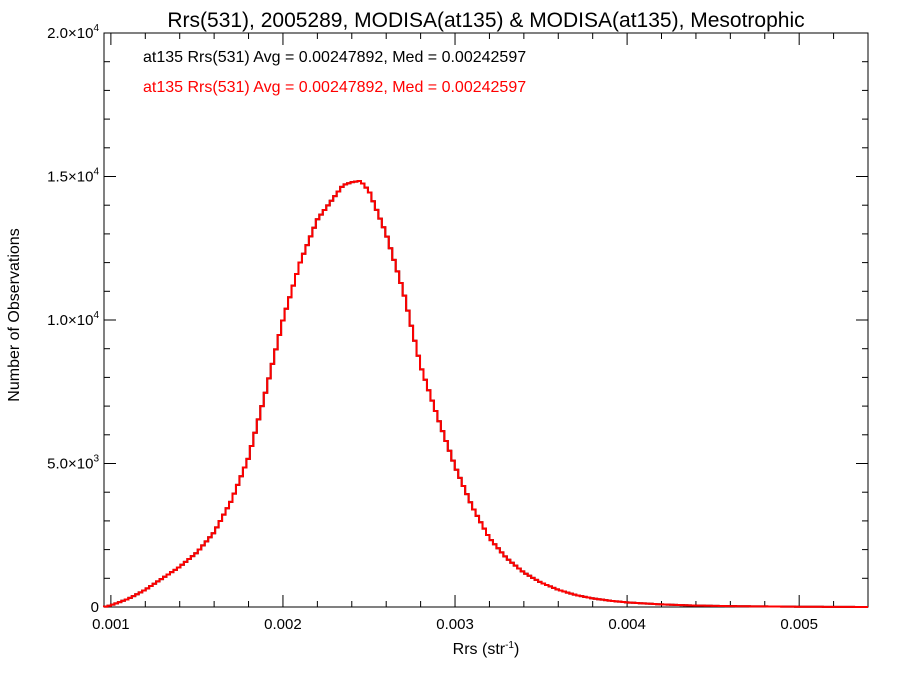 The image size is (900, 675). What do you see at coordinates (111, 624) in the screenshot?
I see `x-tick-label-0: 0.001` at bounding box center [111, 624].